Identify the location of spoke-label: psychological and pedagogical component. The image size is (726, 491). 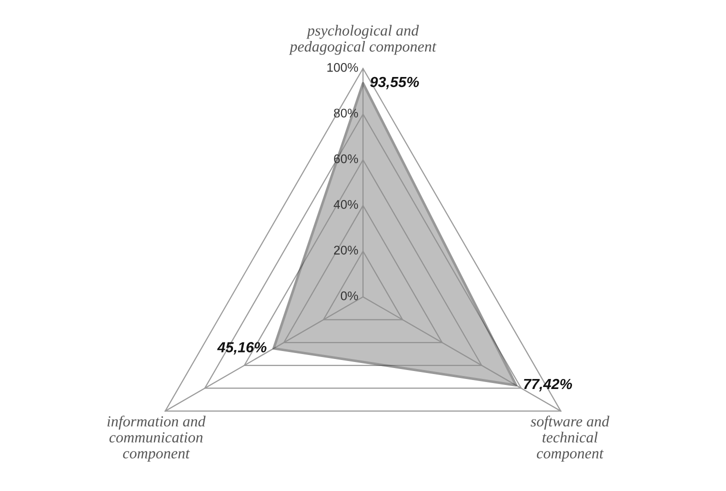
(362, 39).